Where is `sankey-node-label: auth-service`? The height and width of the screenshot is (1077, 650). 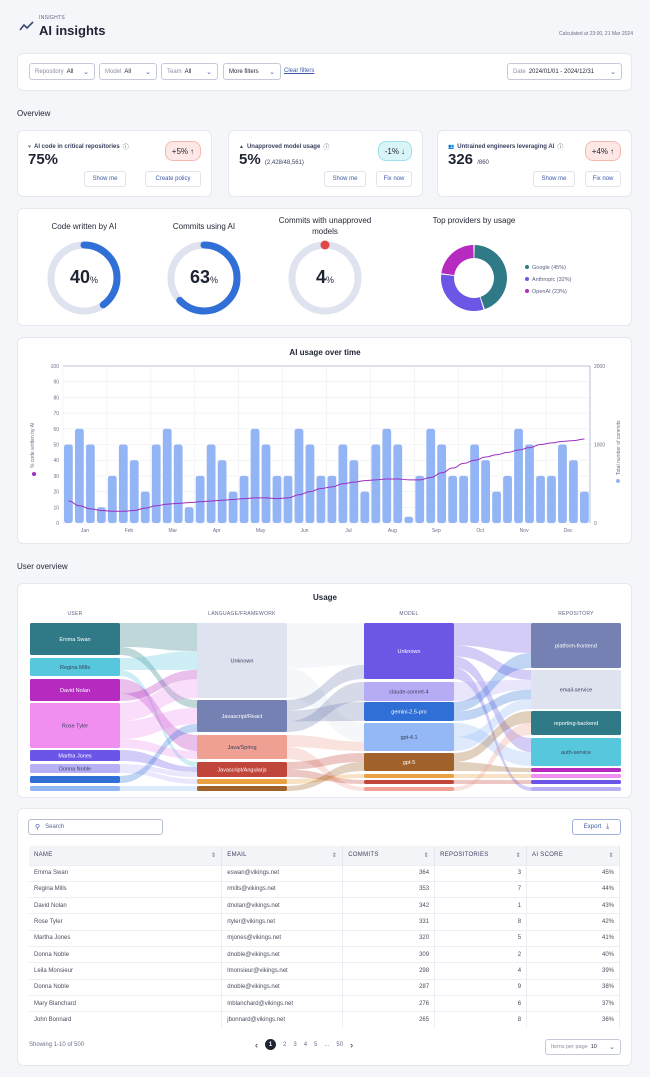
sankey-node-label: auth-service is located at coordinates (576, 753).